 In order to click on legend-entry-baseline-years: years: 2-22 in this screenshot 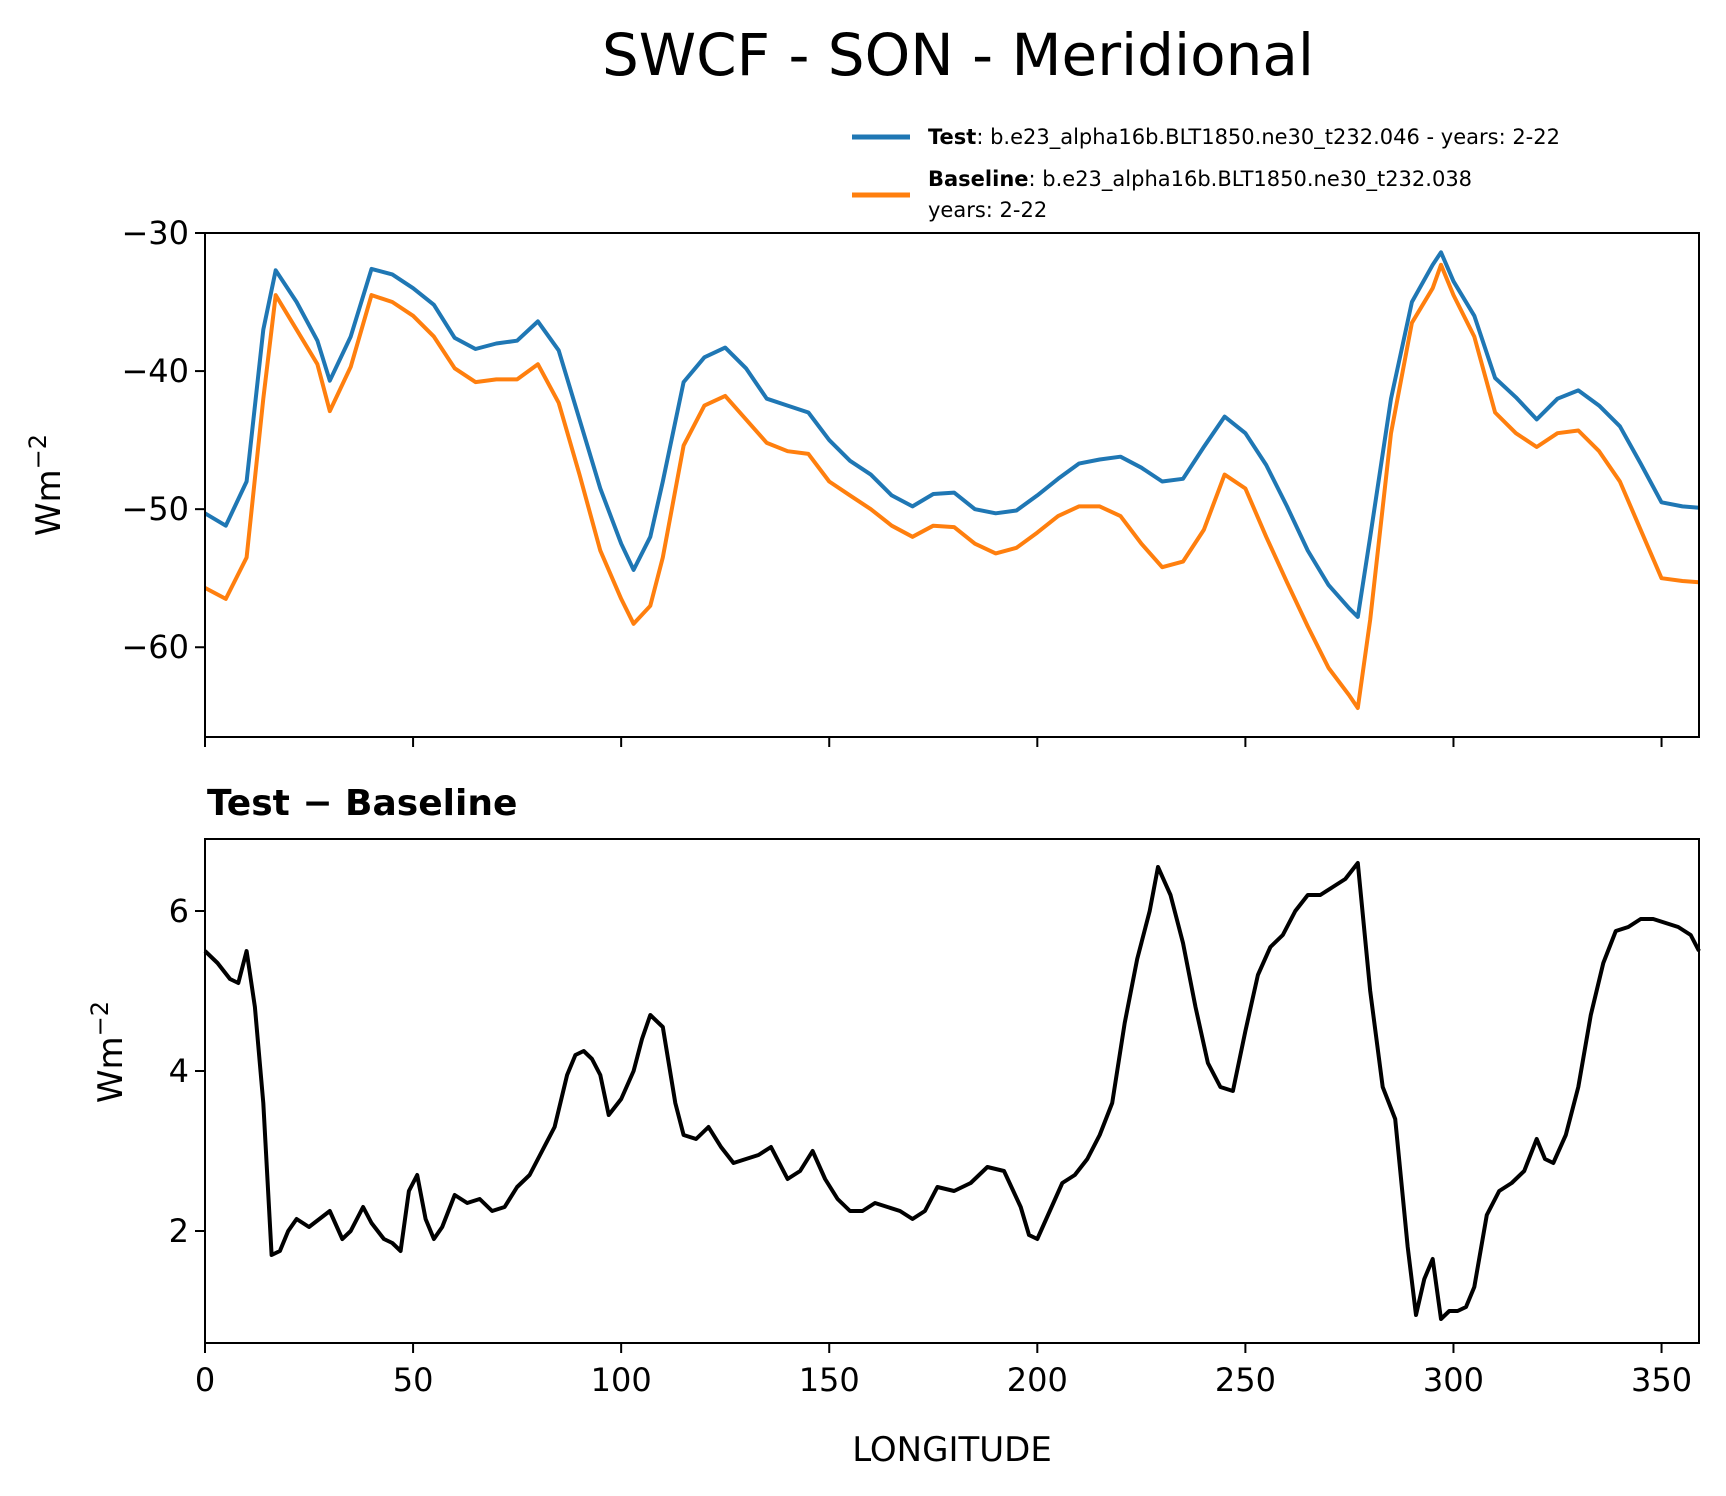, I will do `click(987, 210)`.